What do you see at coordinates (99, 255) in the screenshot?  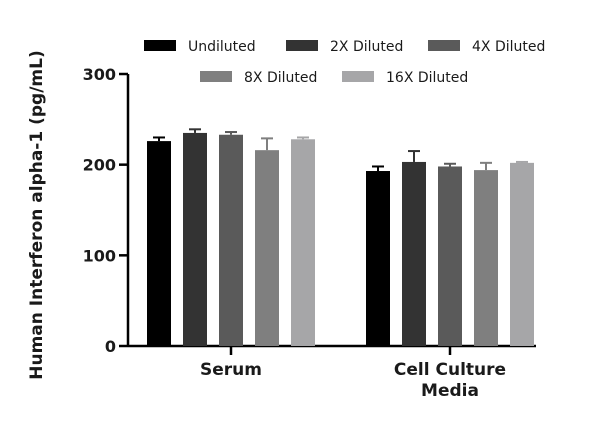 I see `y-tick-label: 100` at bounding box center [99, 255].